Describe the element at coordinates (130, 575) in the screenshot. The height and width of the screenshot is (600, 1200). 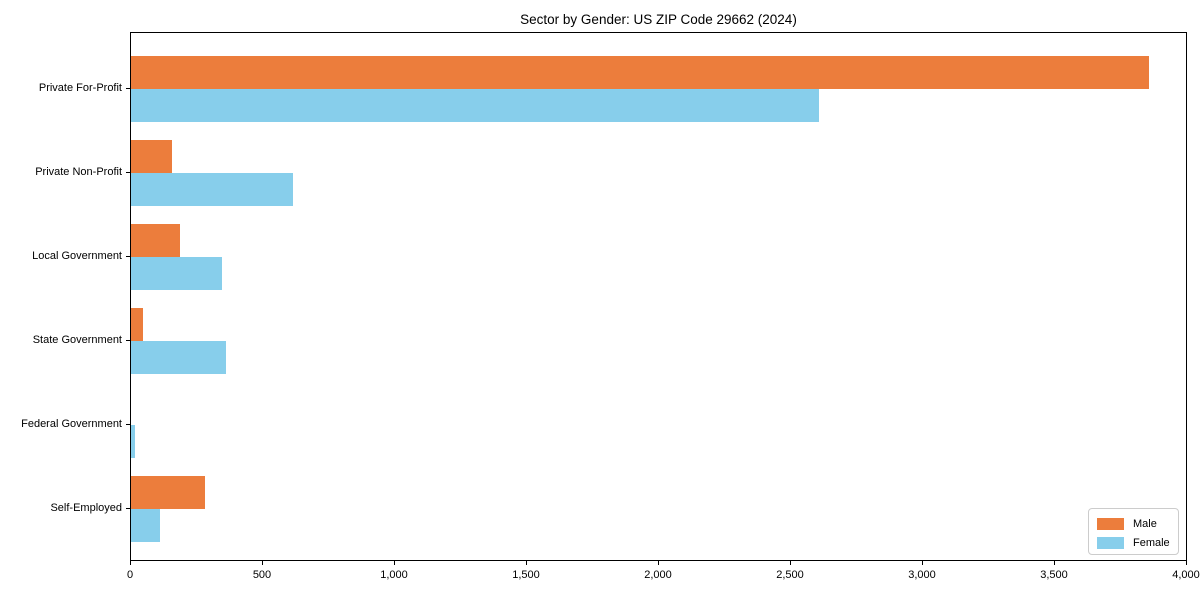
I see `x-label: 0` at that location.